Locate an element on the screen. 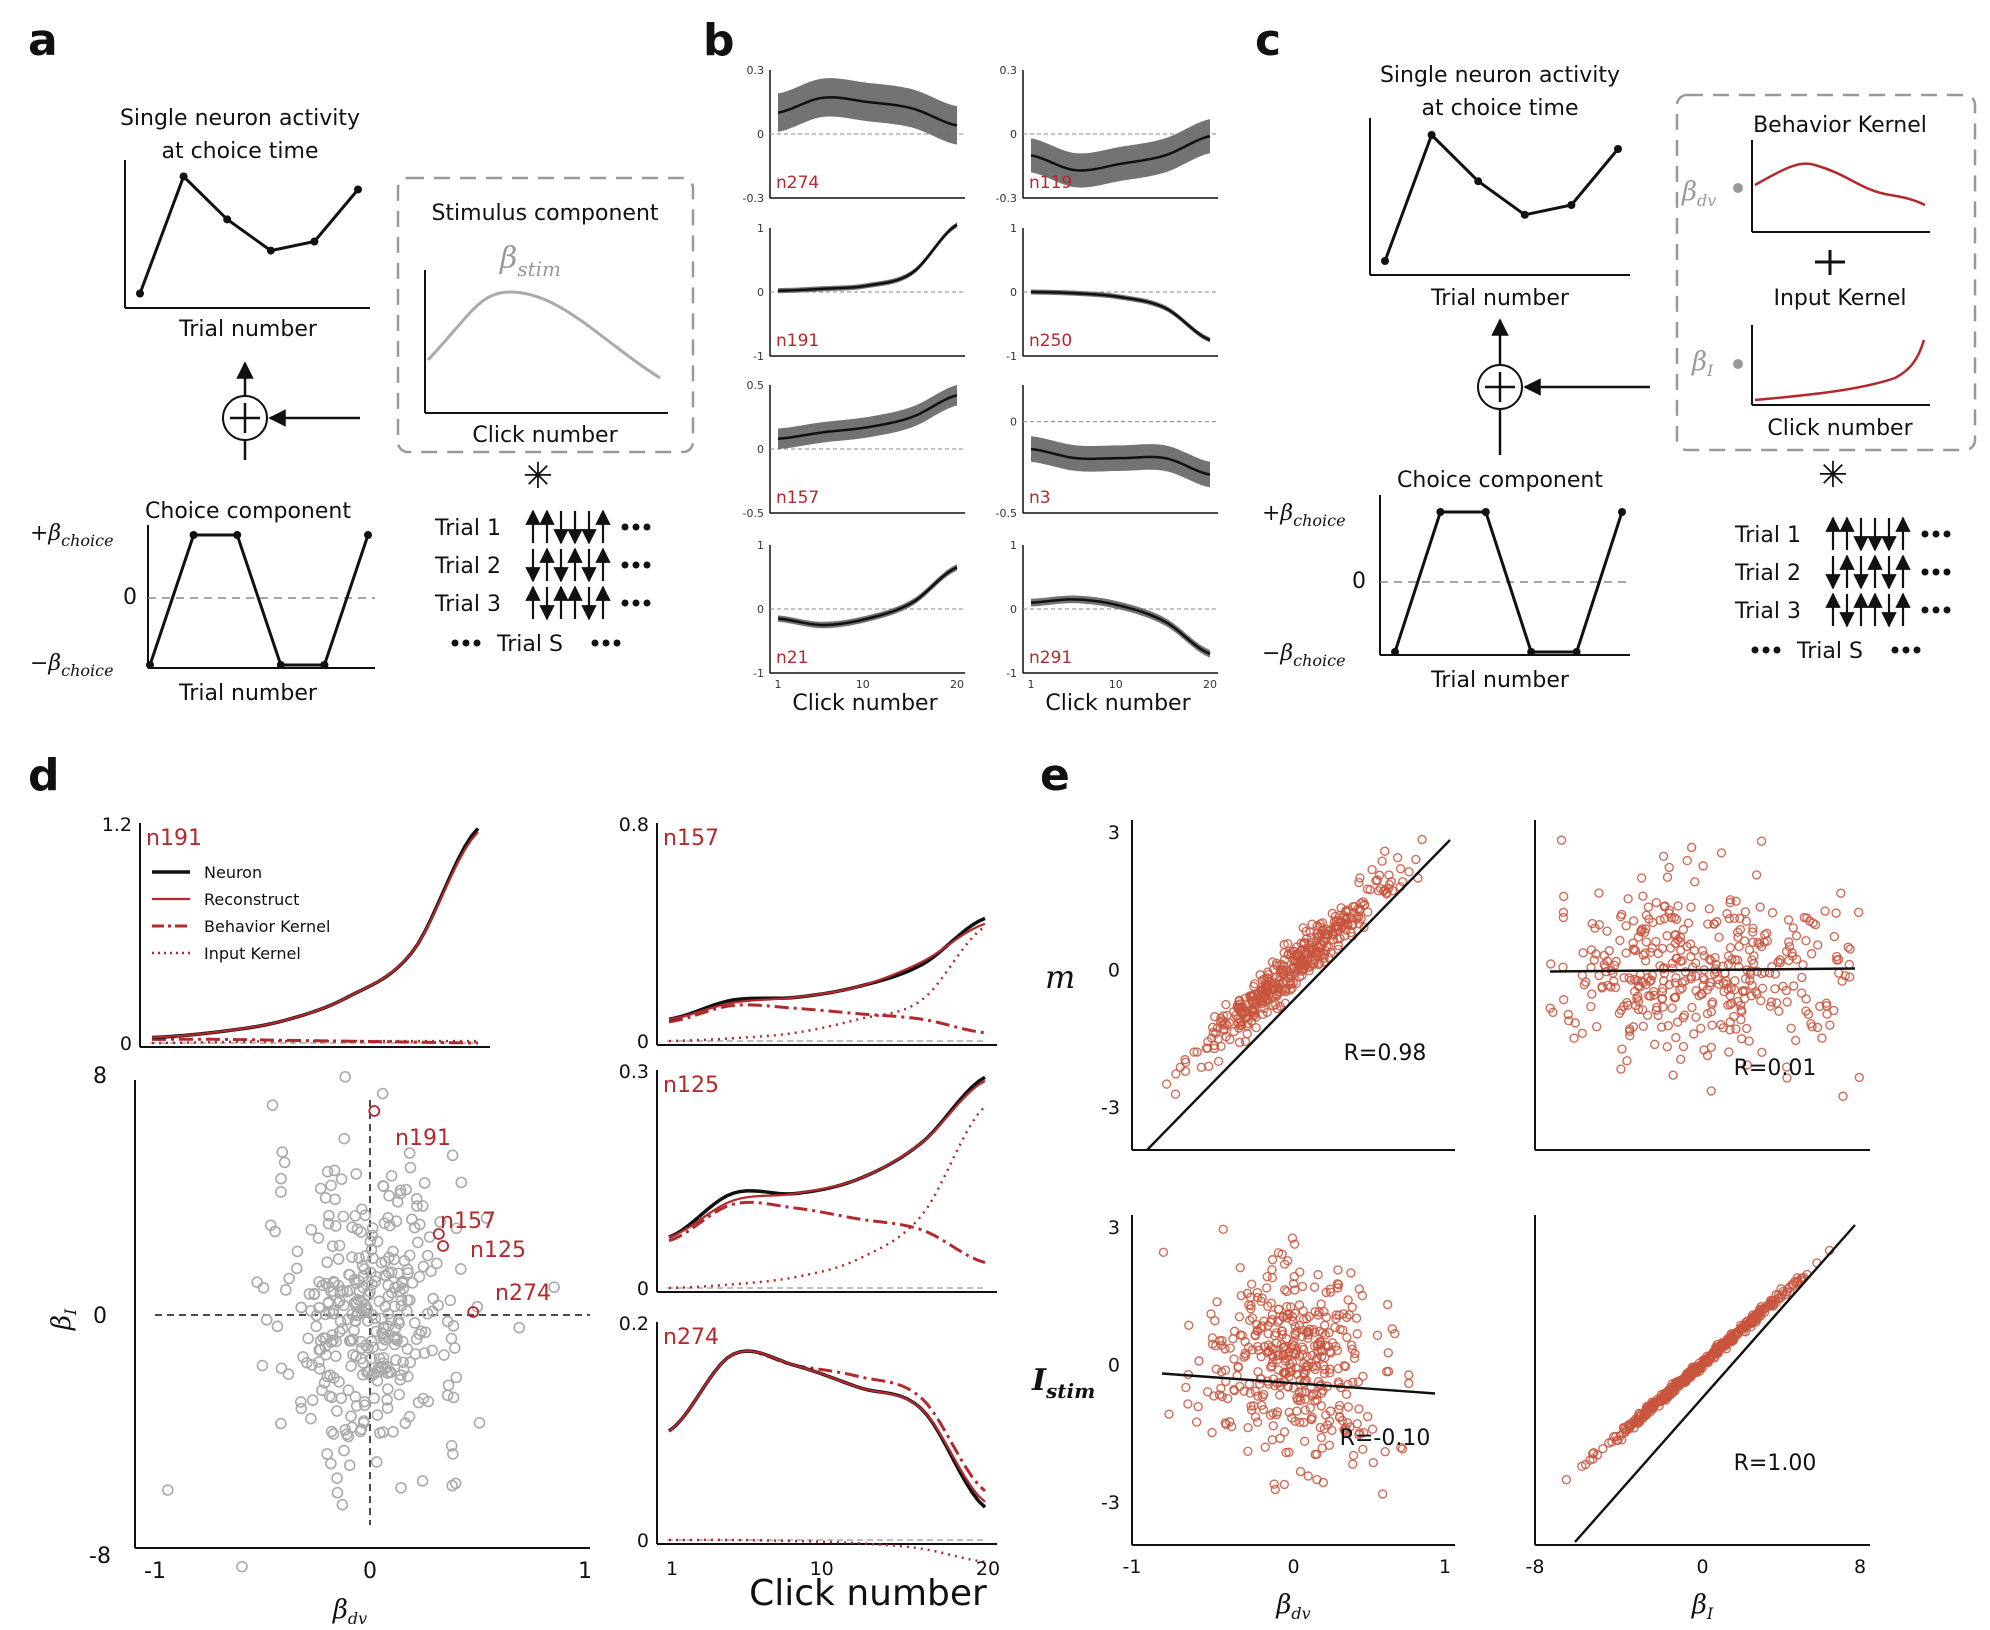  panel-letter-c: c is located at coordinates (1268, 40).